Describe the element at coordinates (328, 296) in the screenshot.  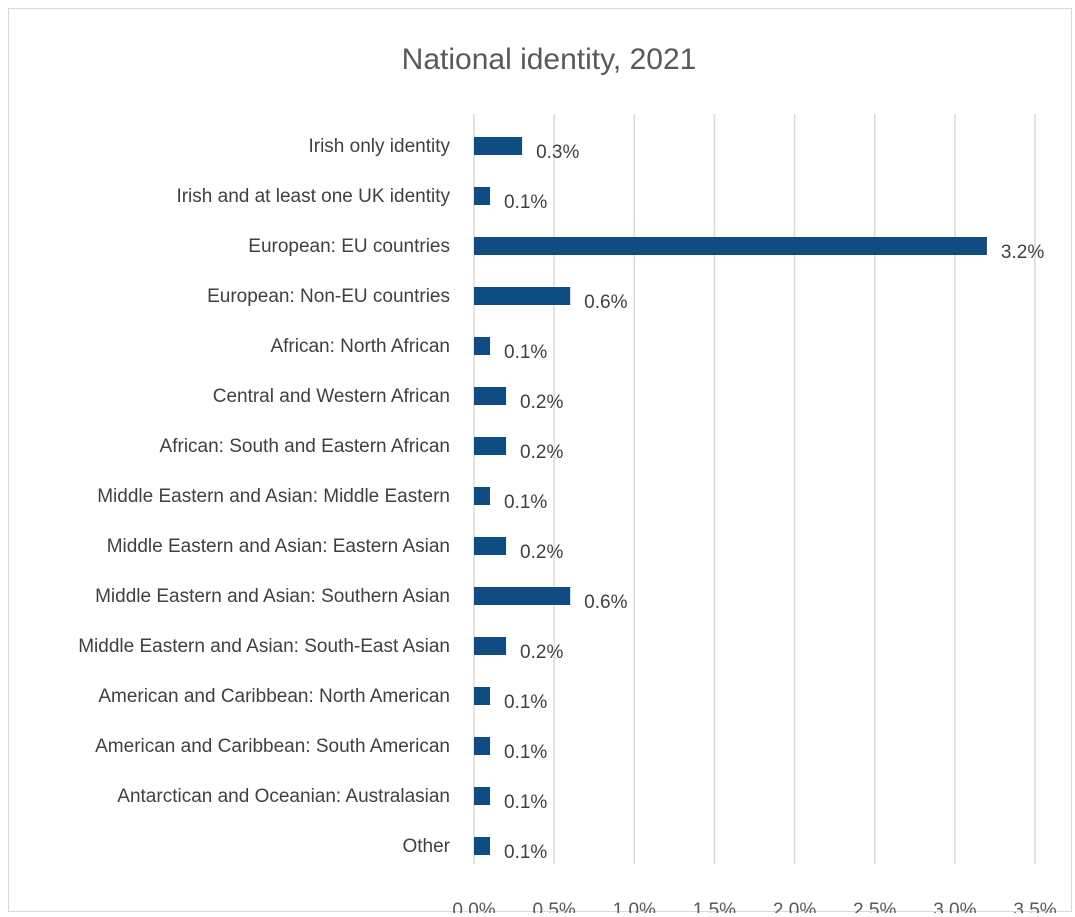
I see `category-label: European: Non-EU countries` at that location.